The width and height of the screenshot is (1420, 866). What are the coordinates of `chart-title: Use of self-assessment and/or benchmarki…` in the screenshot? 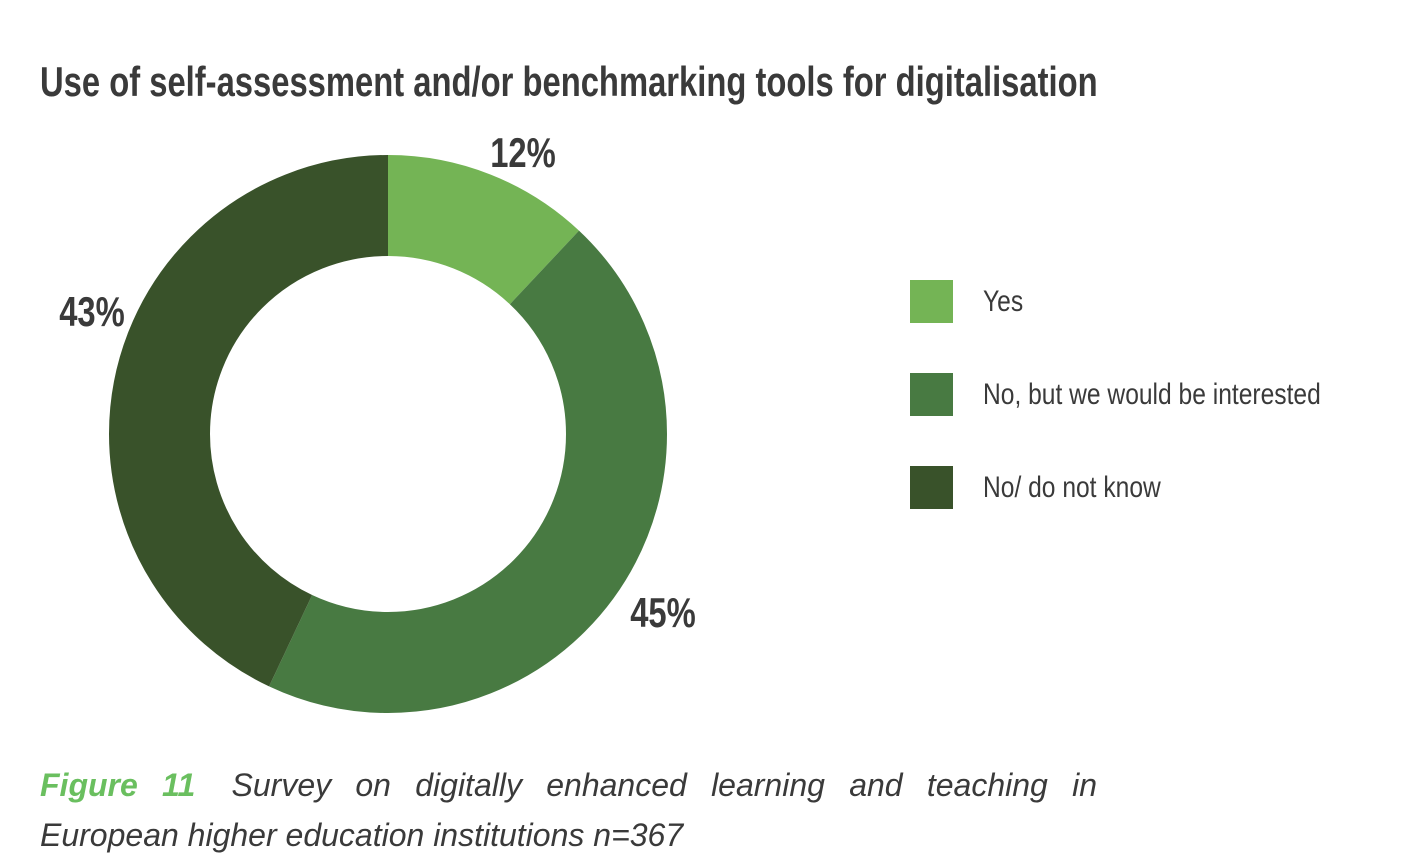 It's located at (569, 81).